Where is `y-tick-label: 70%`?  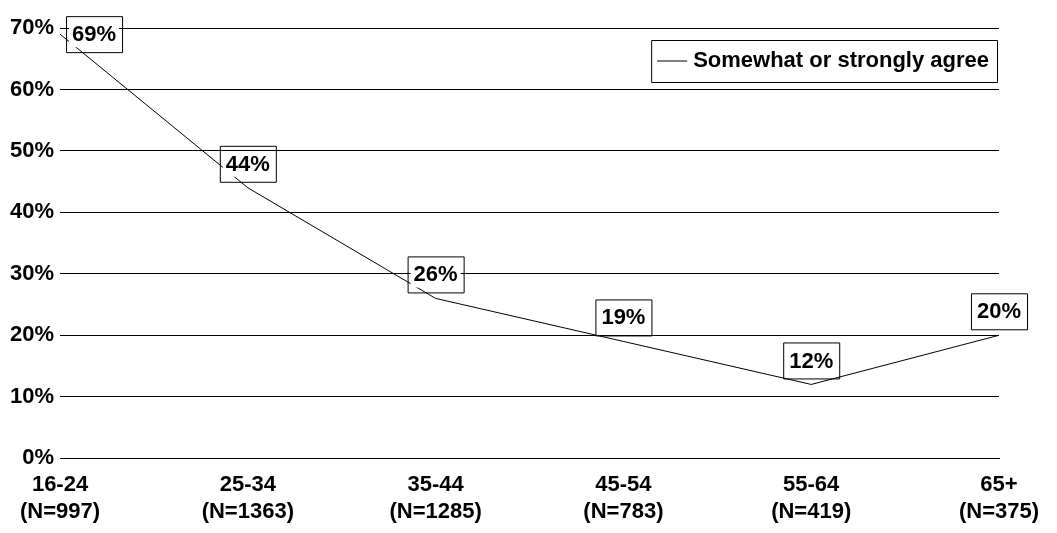 y-tick-label: 70% is located at coordinates (32, 27).